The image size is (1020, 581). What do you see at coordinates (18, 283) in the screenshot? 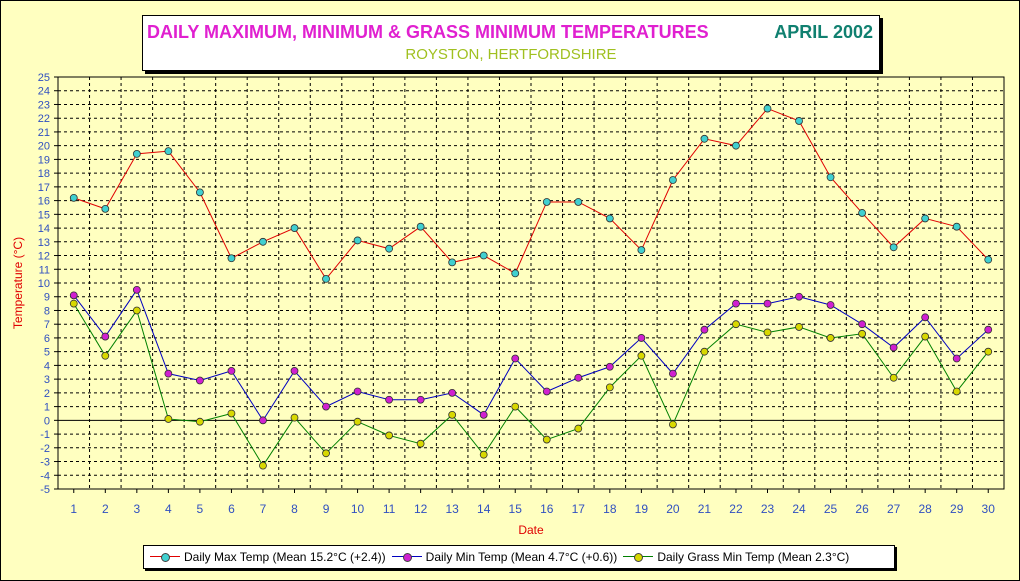
I see `y-axis-label: Temperature (°C)` at bounding box center [18, 283].